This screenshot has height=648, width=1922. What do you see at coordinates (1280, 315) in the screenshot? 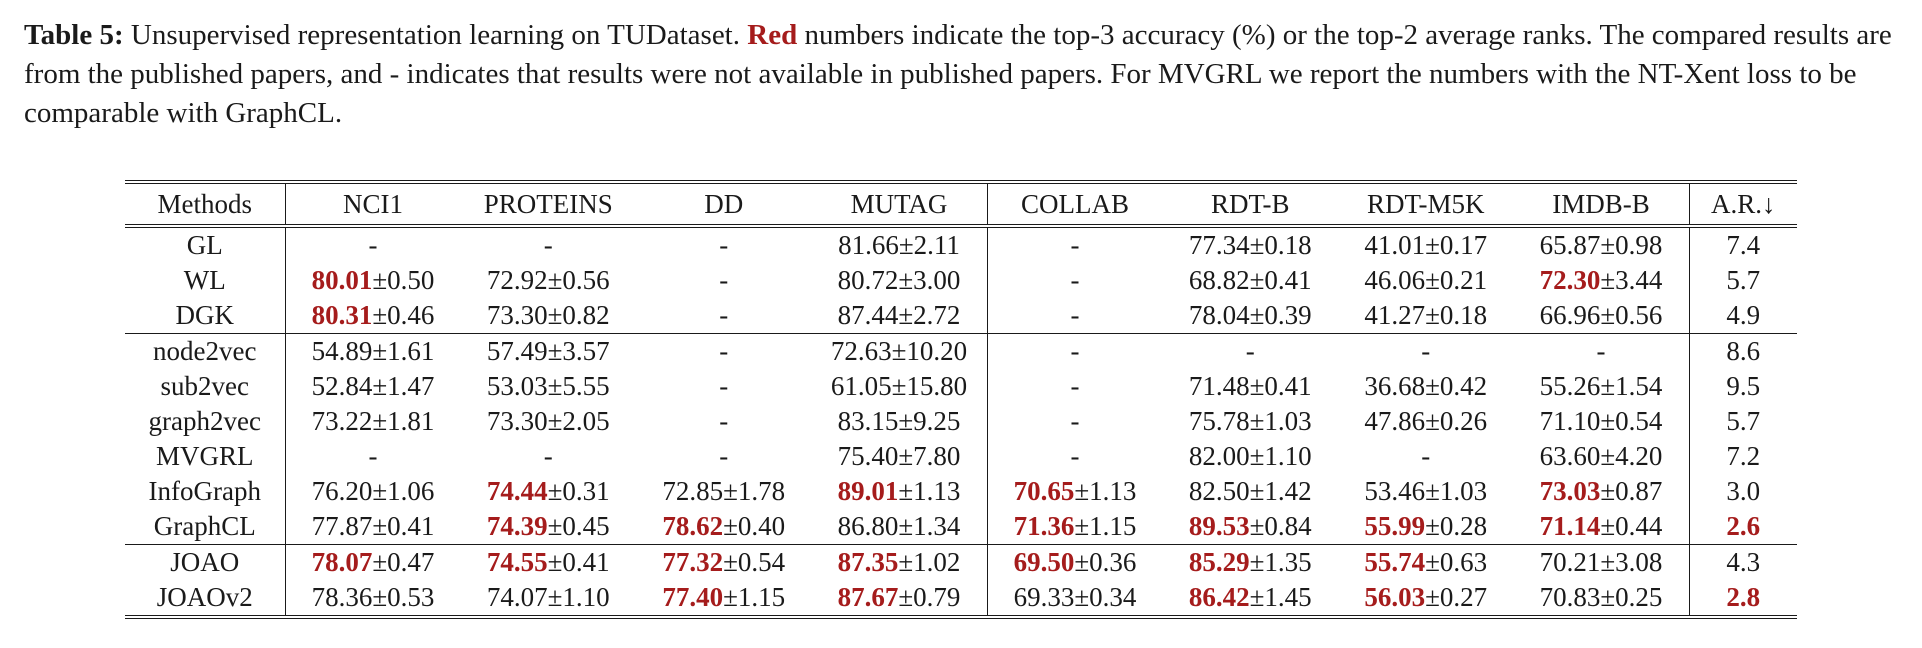
I see `cell-std: ±0.39` at bounding box center [1280, 315].